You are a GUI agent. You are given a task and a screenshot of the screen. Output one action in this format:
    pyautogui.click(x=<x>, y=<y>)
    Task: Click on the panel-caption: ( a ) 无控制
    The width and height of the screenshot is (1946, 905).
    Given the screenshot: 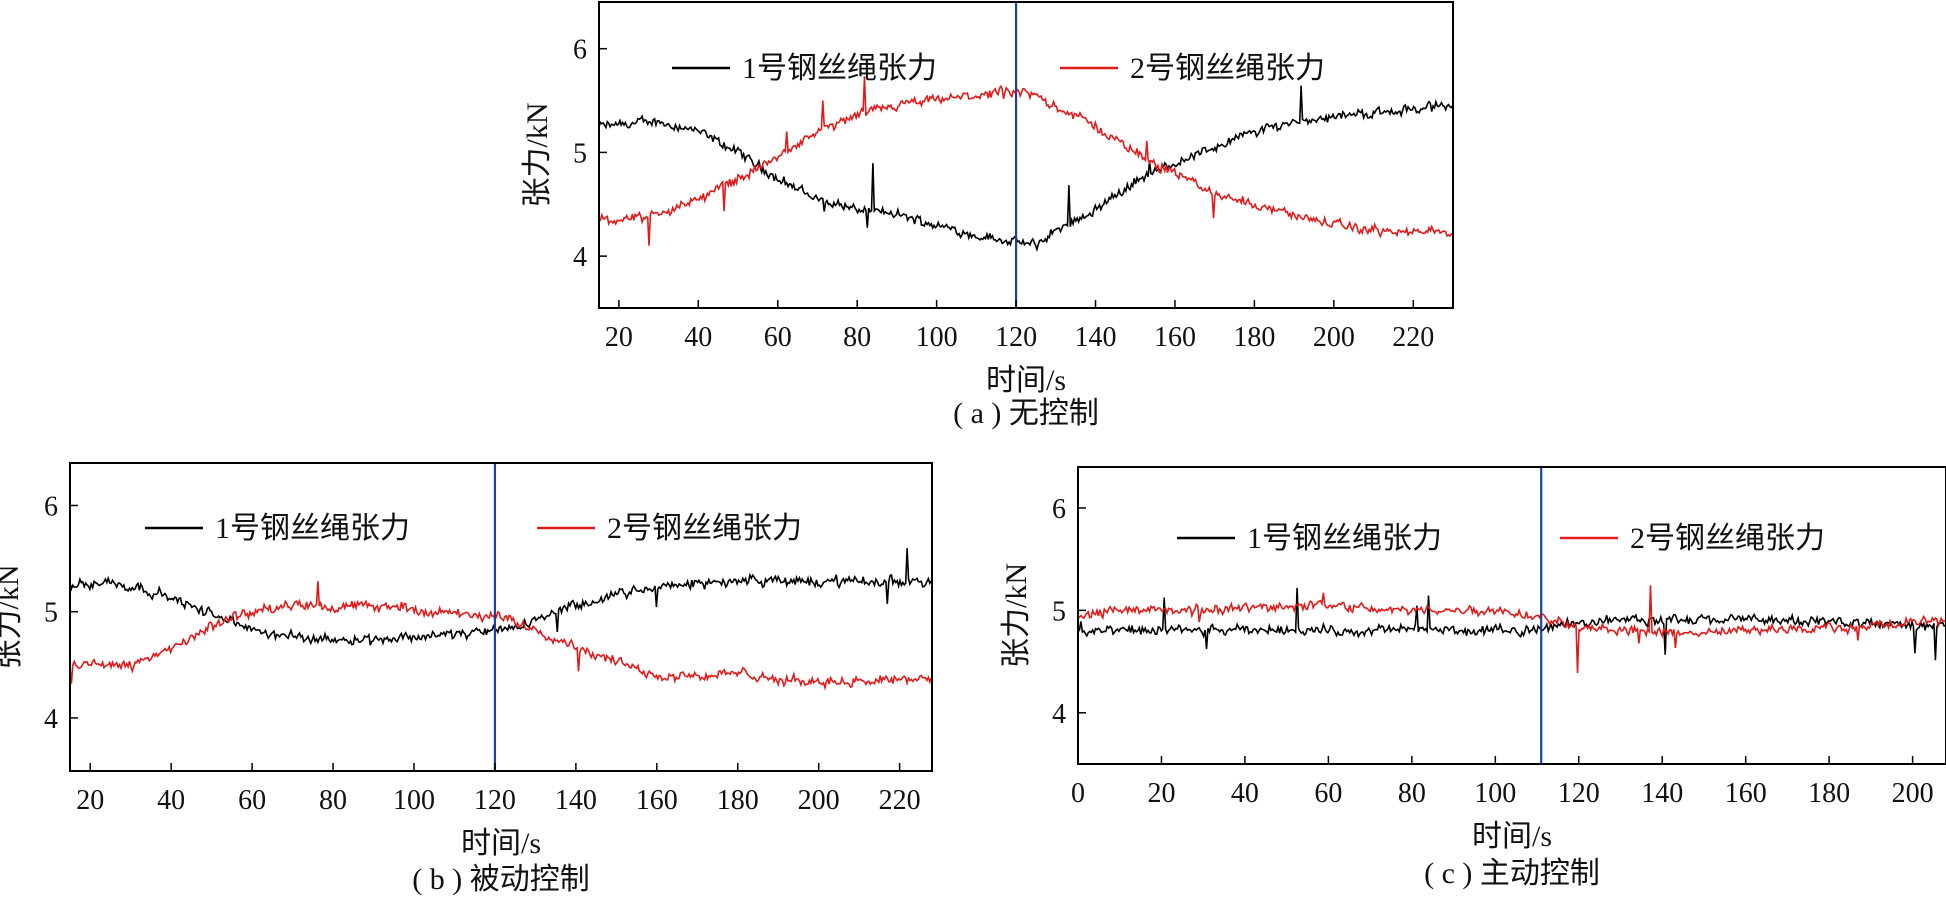 What is the action you would take?
    pyautogui.click(x=1026, y=413)
    